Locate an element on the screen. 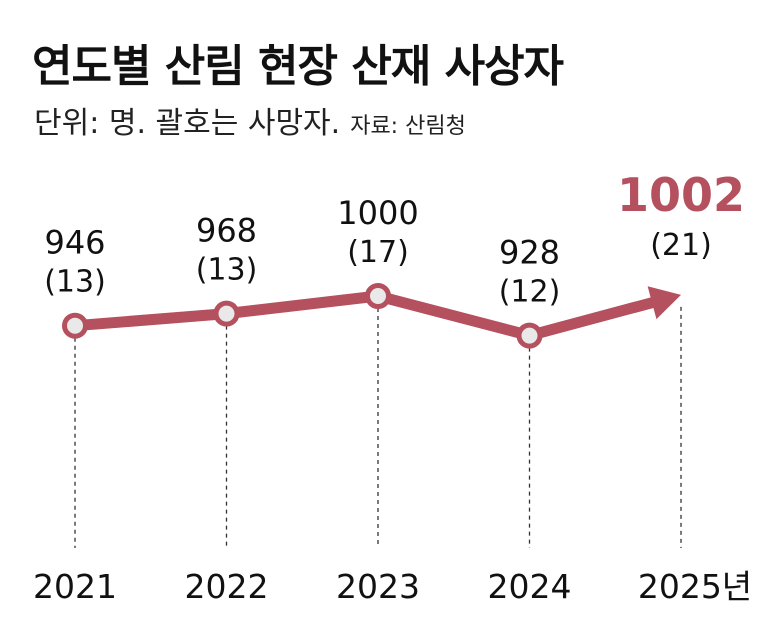 This screenshot has width=777, height=627. death-label-2024: (12) is located at coordinates (530, 292).